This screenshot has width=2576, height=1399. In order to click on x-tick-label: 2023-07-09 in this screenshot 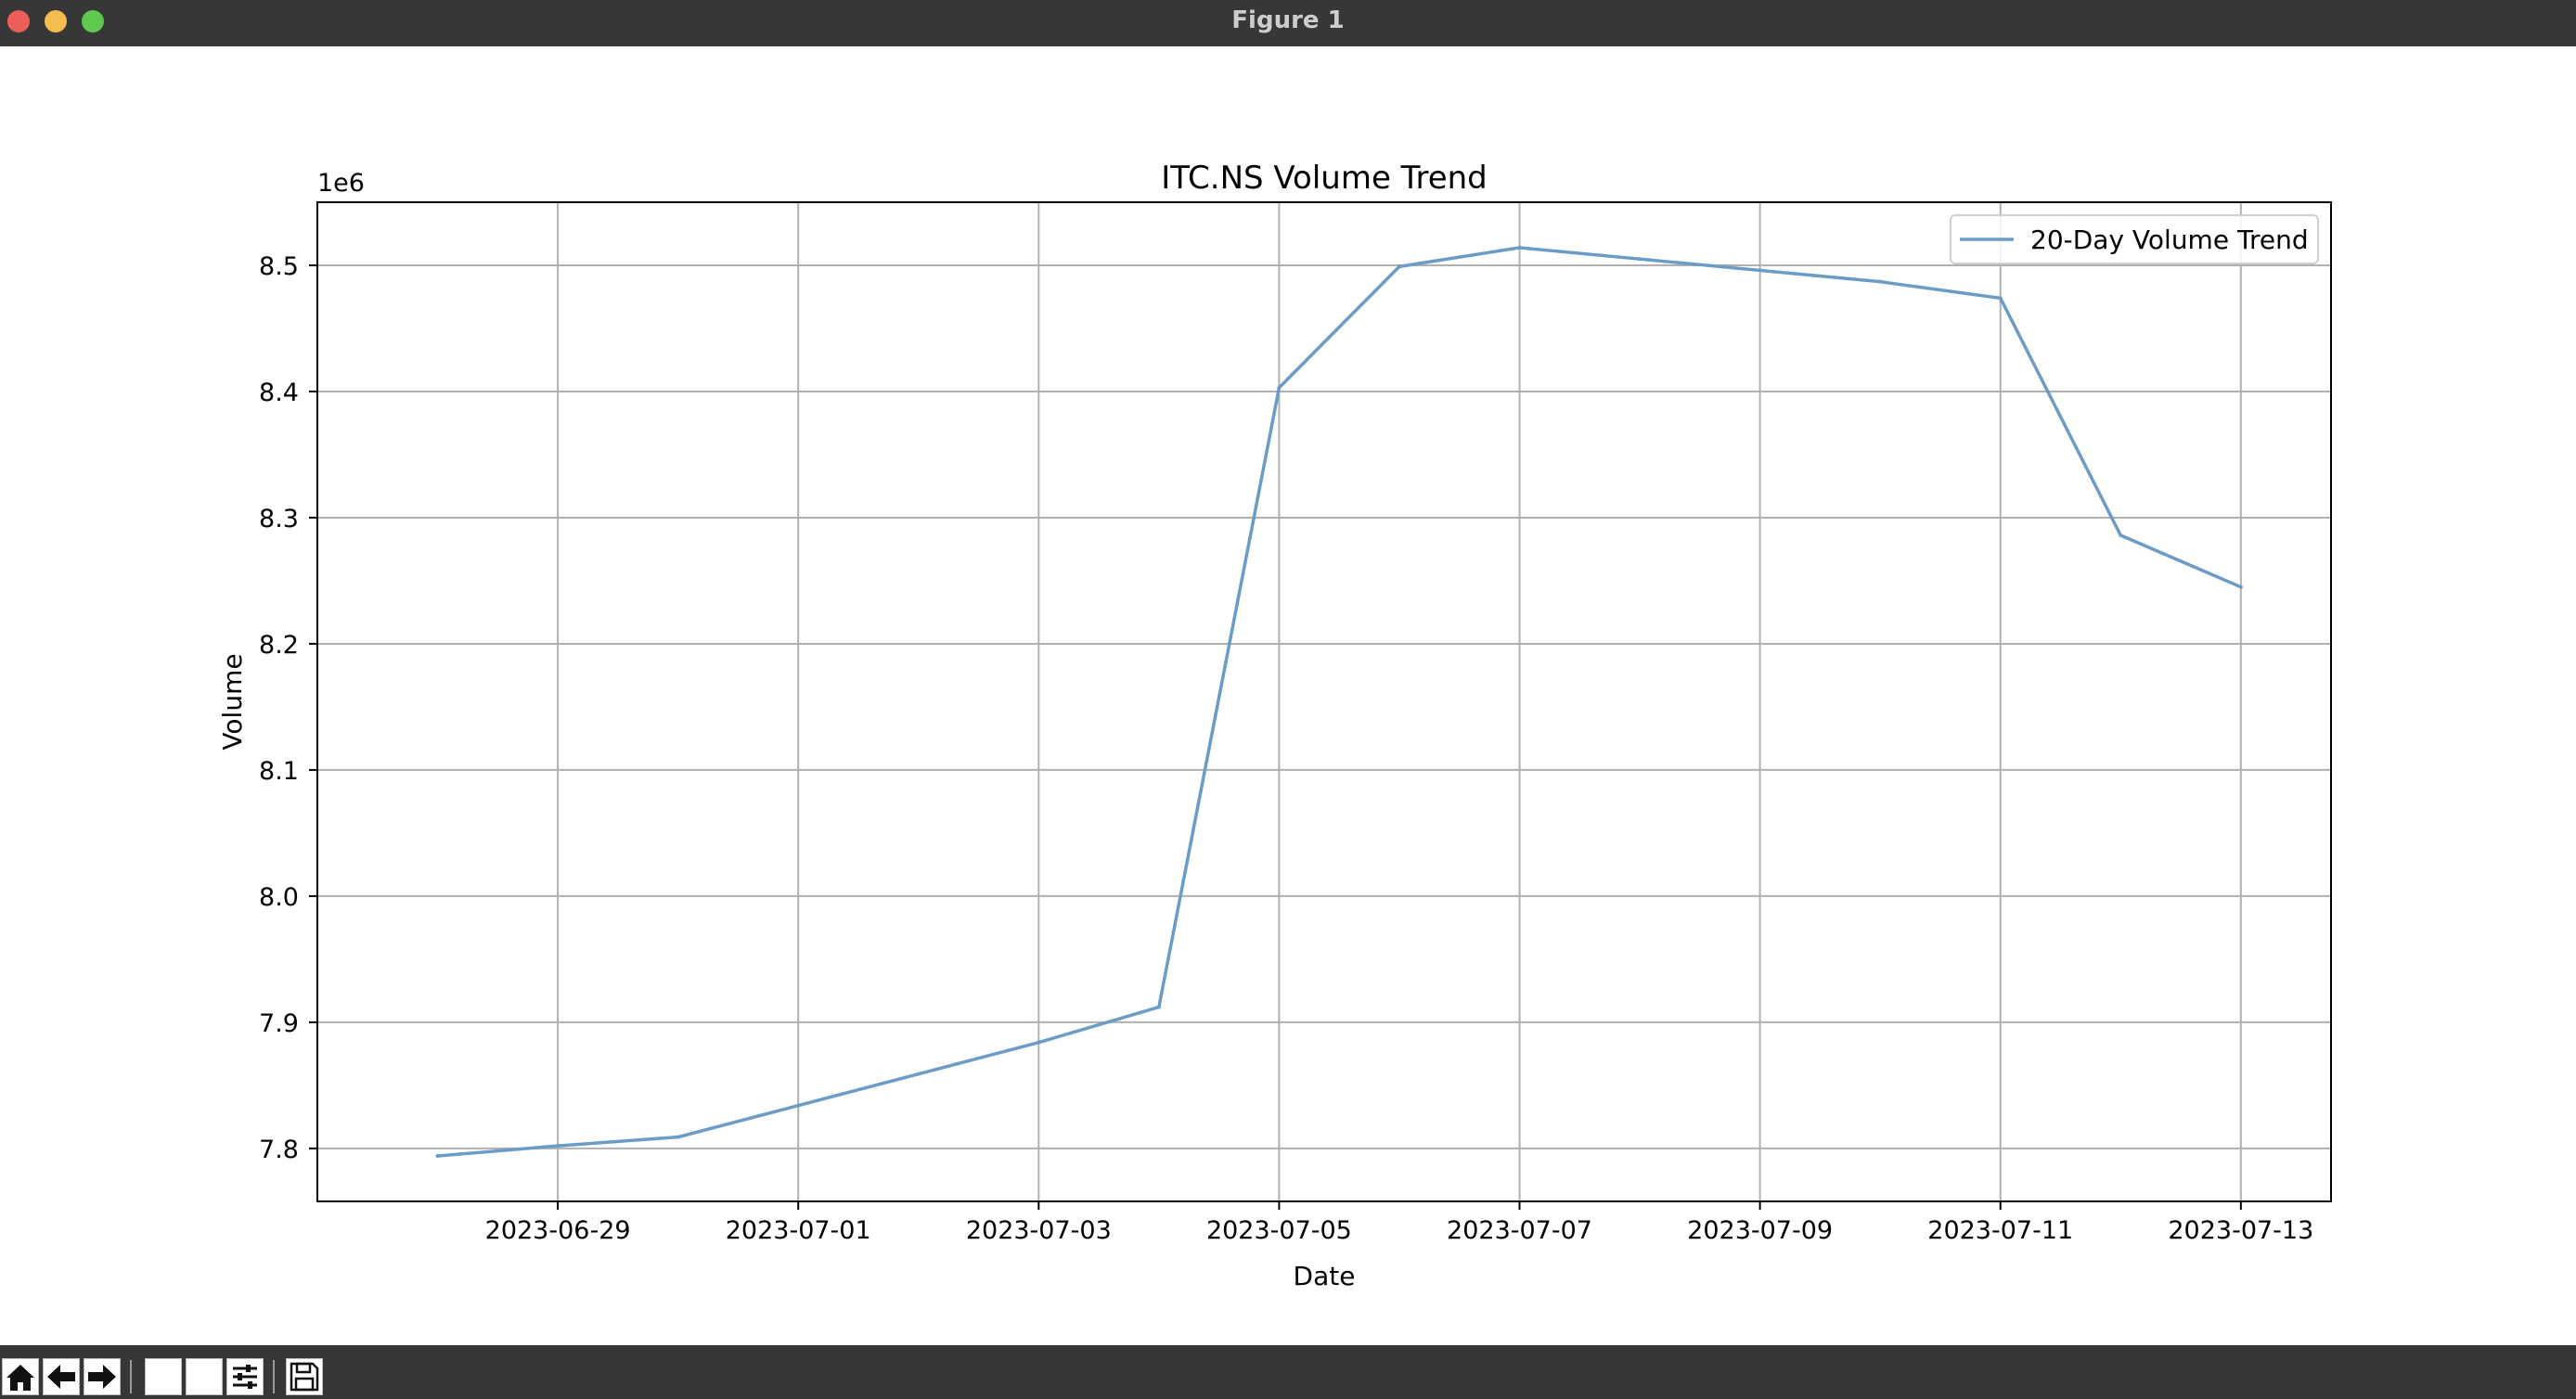, I will do `click(1760, 1230)`.